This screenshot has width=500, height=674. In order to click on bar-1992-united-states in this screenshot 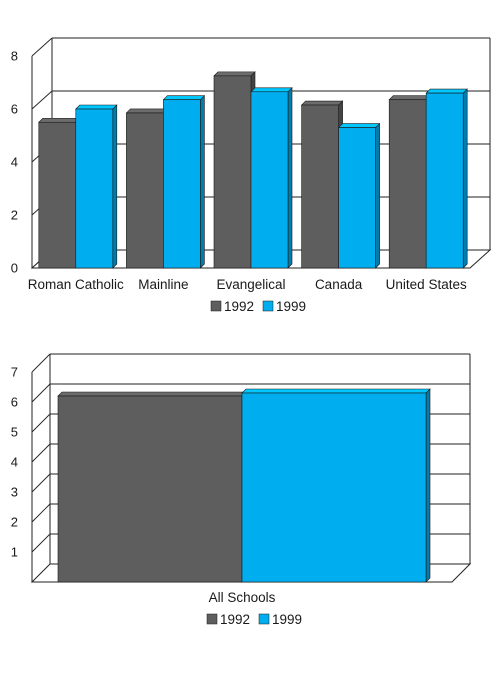, I will do `click(407, 184)`.